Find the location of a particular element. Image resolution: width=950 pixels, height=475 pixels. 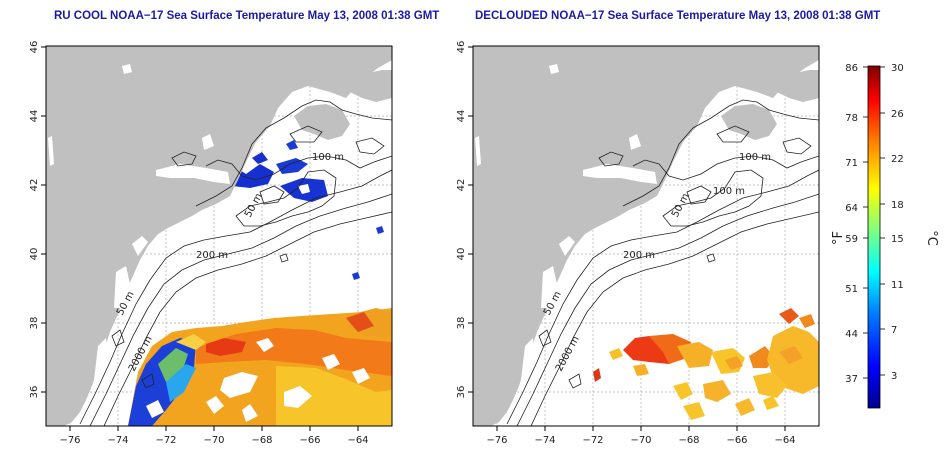

left-y-axis-labels: 36 38 40 42 44 46 is located at coordinates (34, 220).